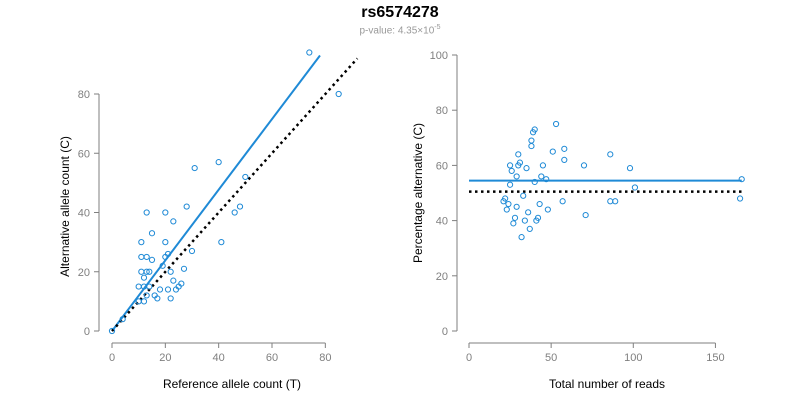  Describe the element at coordinates (65, 206) in the screenshot. I see `y-axis-title: Alternative allele count (C)` at that location.